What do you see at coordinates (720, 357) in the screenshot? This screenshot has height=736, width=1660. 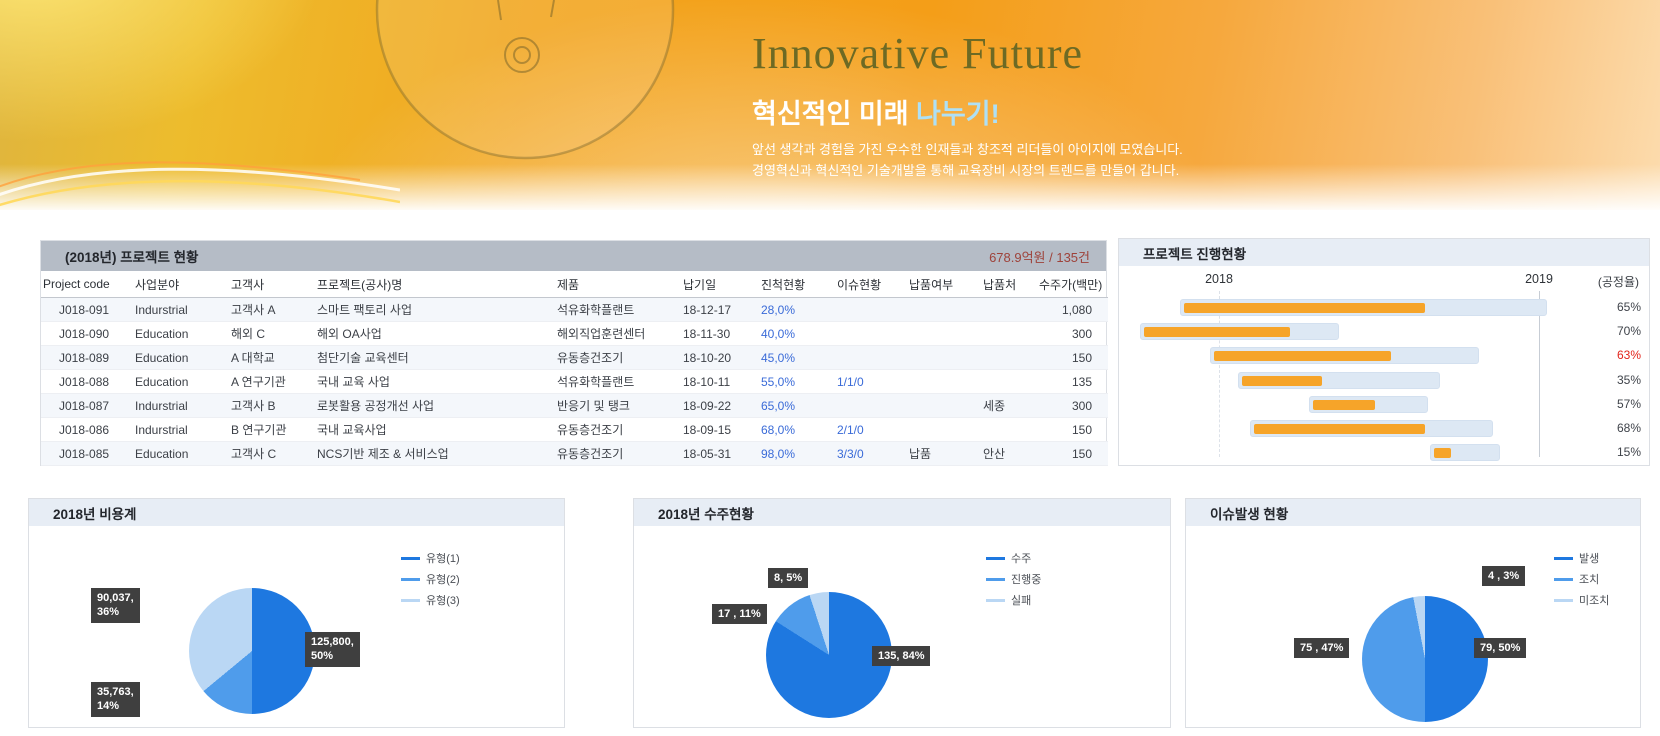 I see `cell-due-date: 18-10-20` at bounding box center [720, 357].